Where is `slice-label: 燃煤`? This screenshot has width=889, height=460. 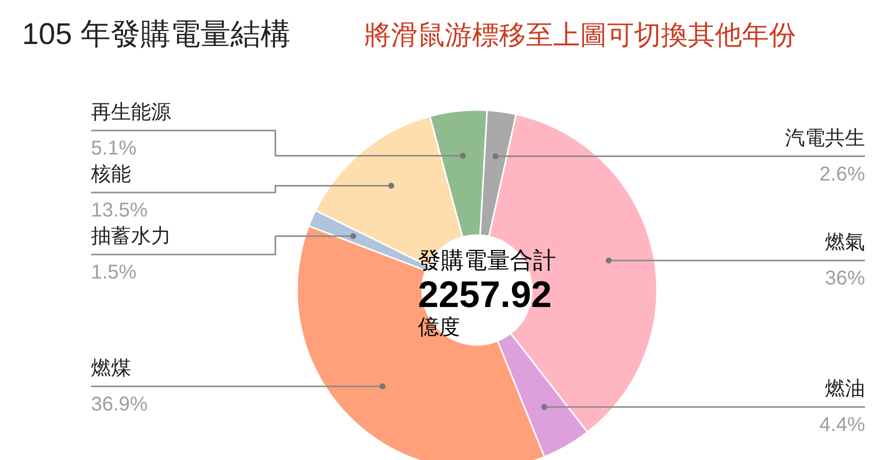
slice-label: 燃煤 is located at coordinates (111, 368).